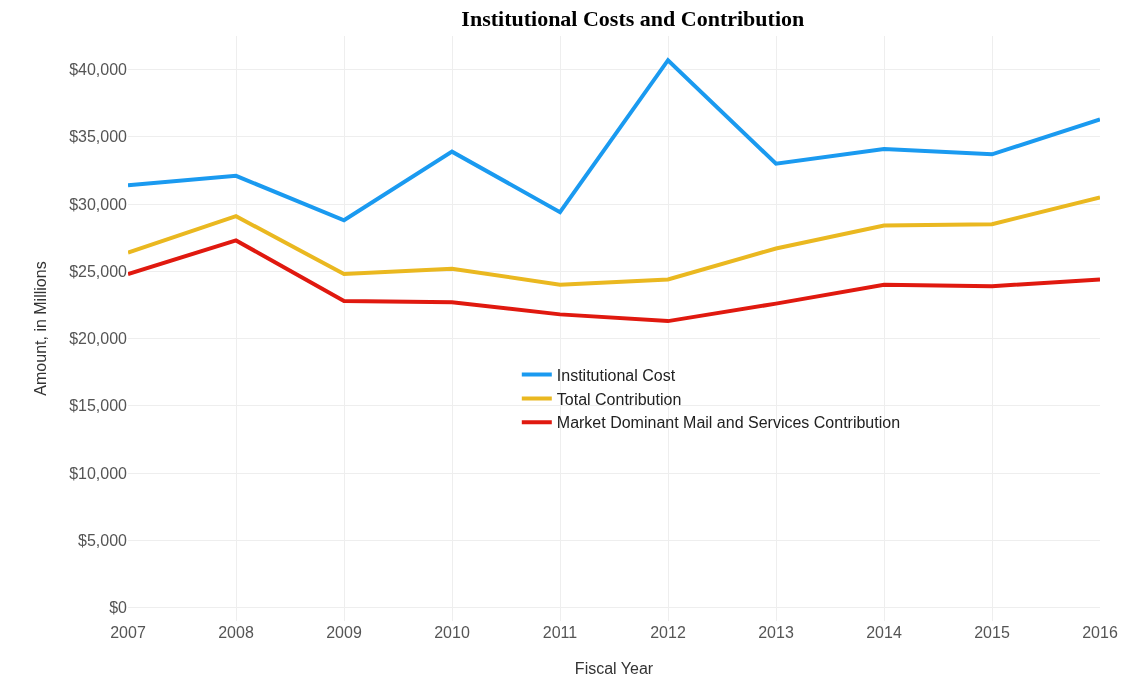 The width and height of the screenshot is (1130, 691). I want to click on y-tick-label: $15,000, so click(98, 406).